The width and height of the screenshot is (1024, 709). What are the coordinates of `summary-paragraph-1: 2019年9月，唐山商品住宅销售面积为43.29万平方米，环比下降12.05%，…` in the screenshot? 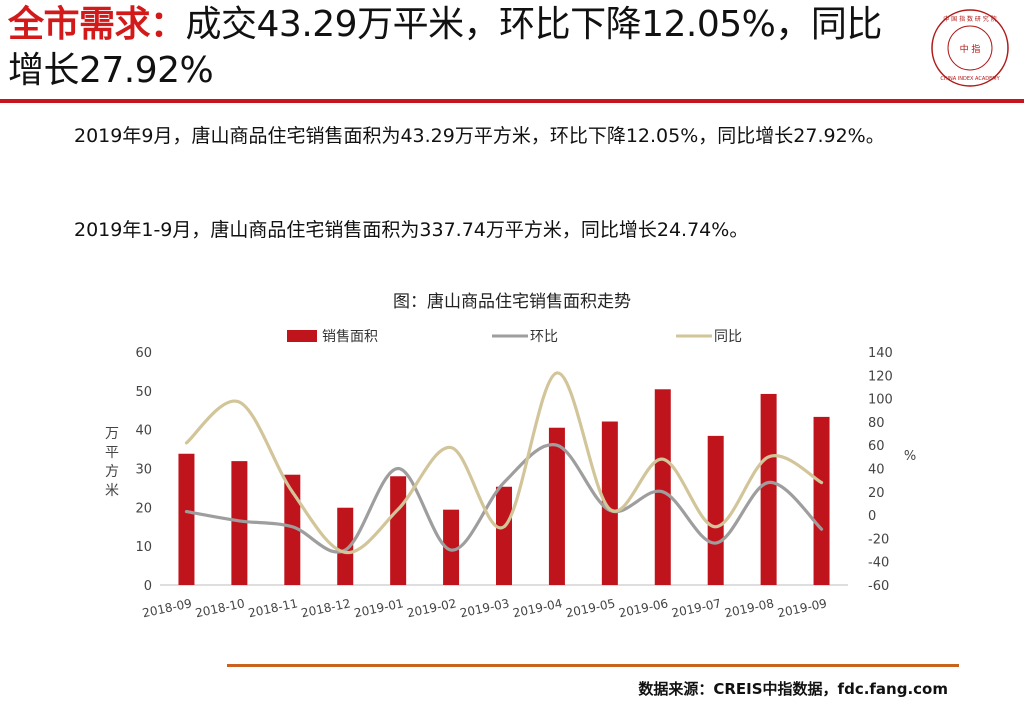 It's located at (479, 136).